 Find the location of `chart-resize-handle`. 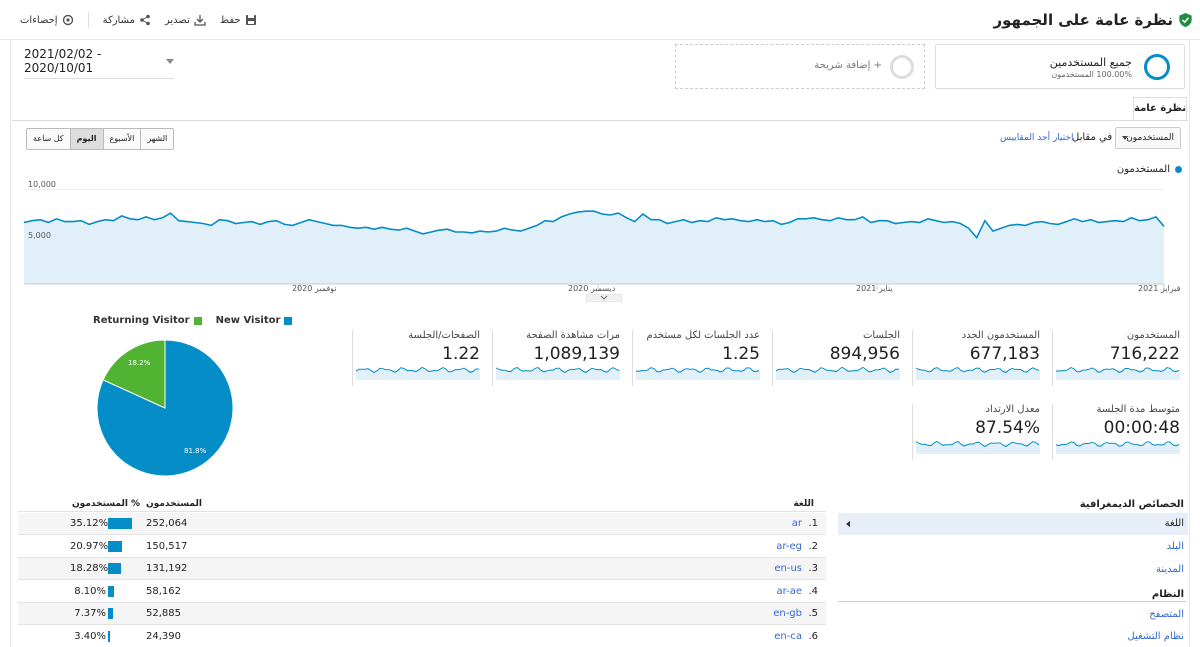

chart-resize-handle is located at coordinates (604, 298).